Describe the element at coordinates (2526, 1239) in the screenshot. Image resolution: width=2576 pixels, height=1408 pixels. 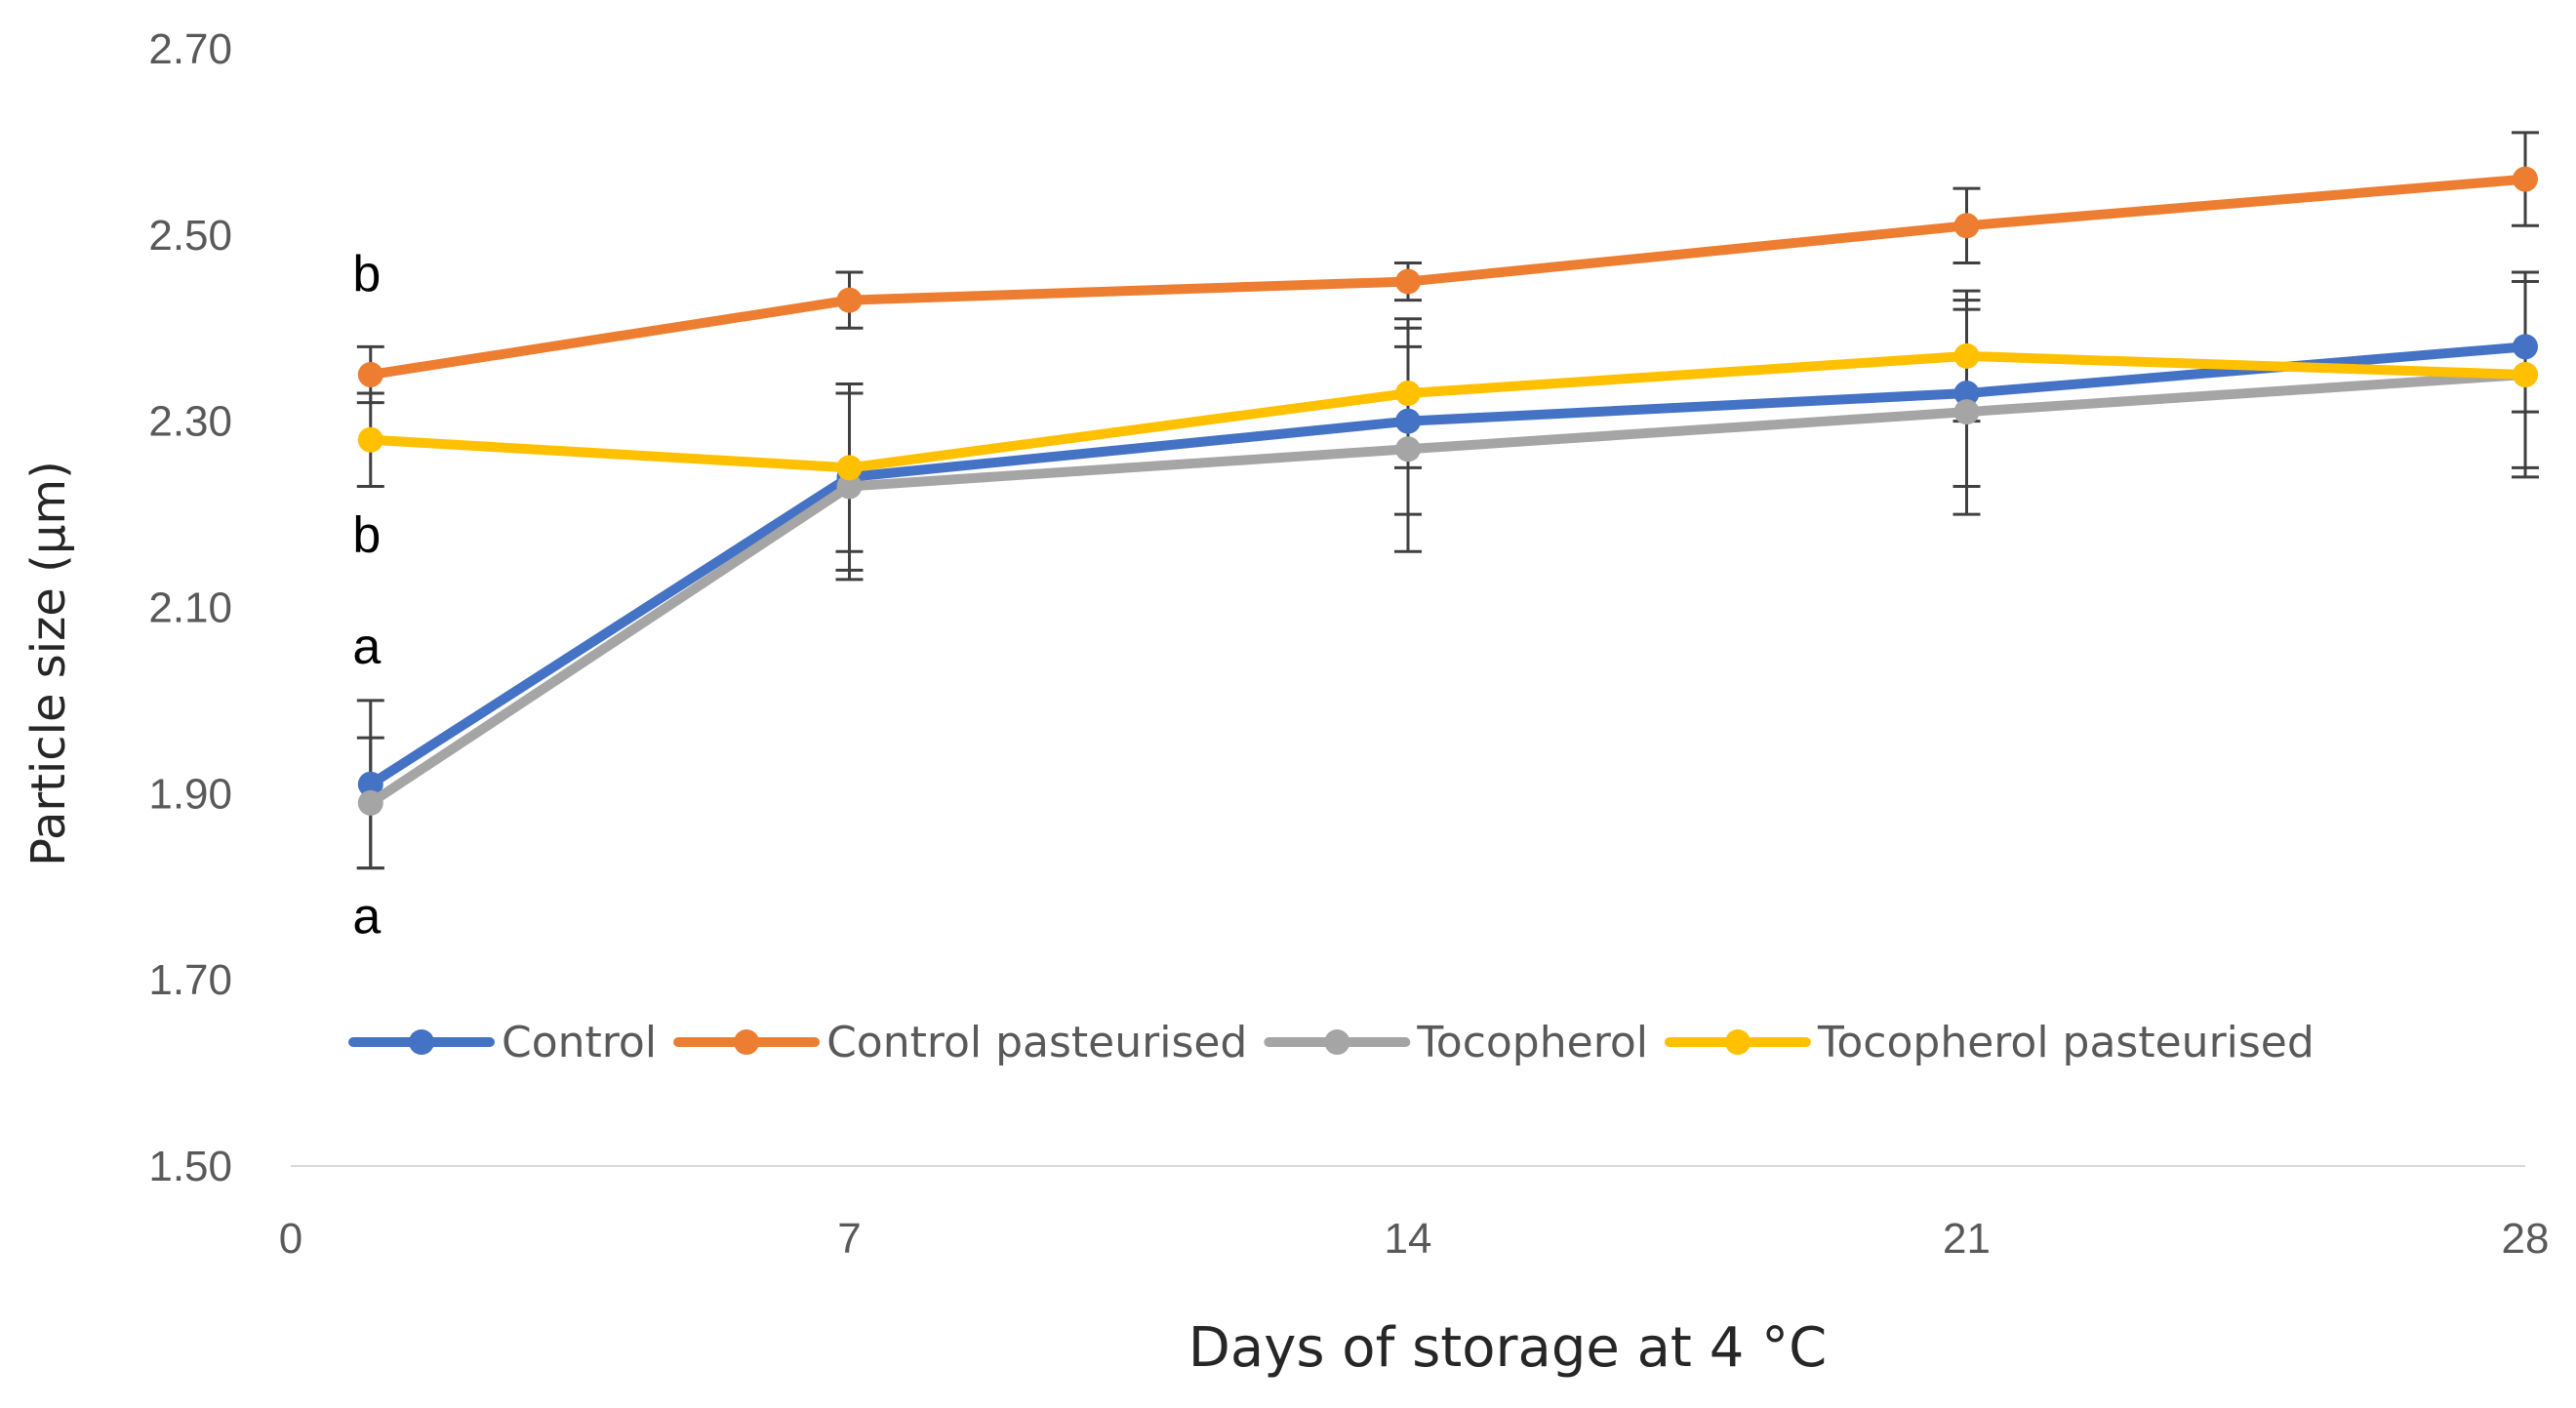
I see `x-tick-label: 28` at that location.